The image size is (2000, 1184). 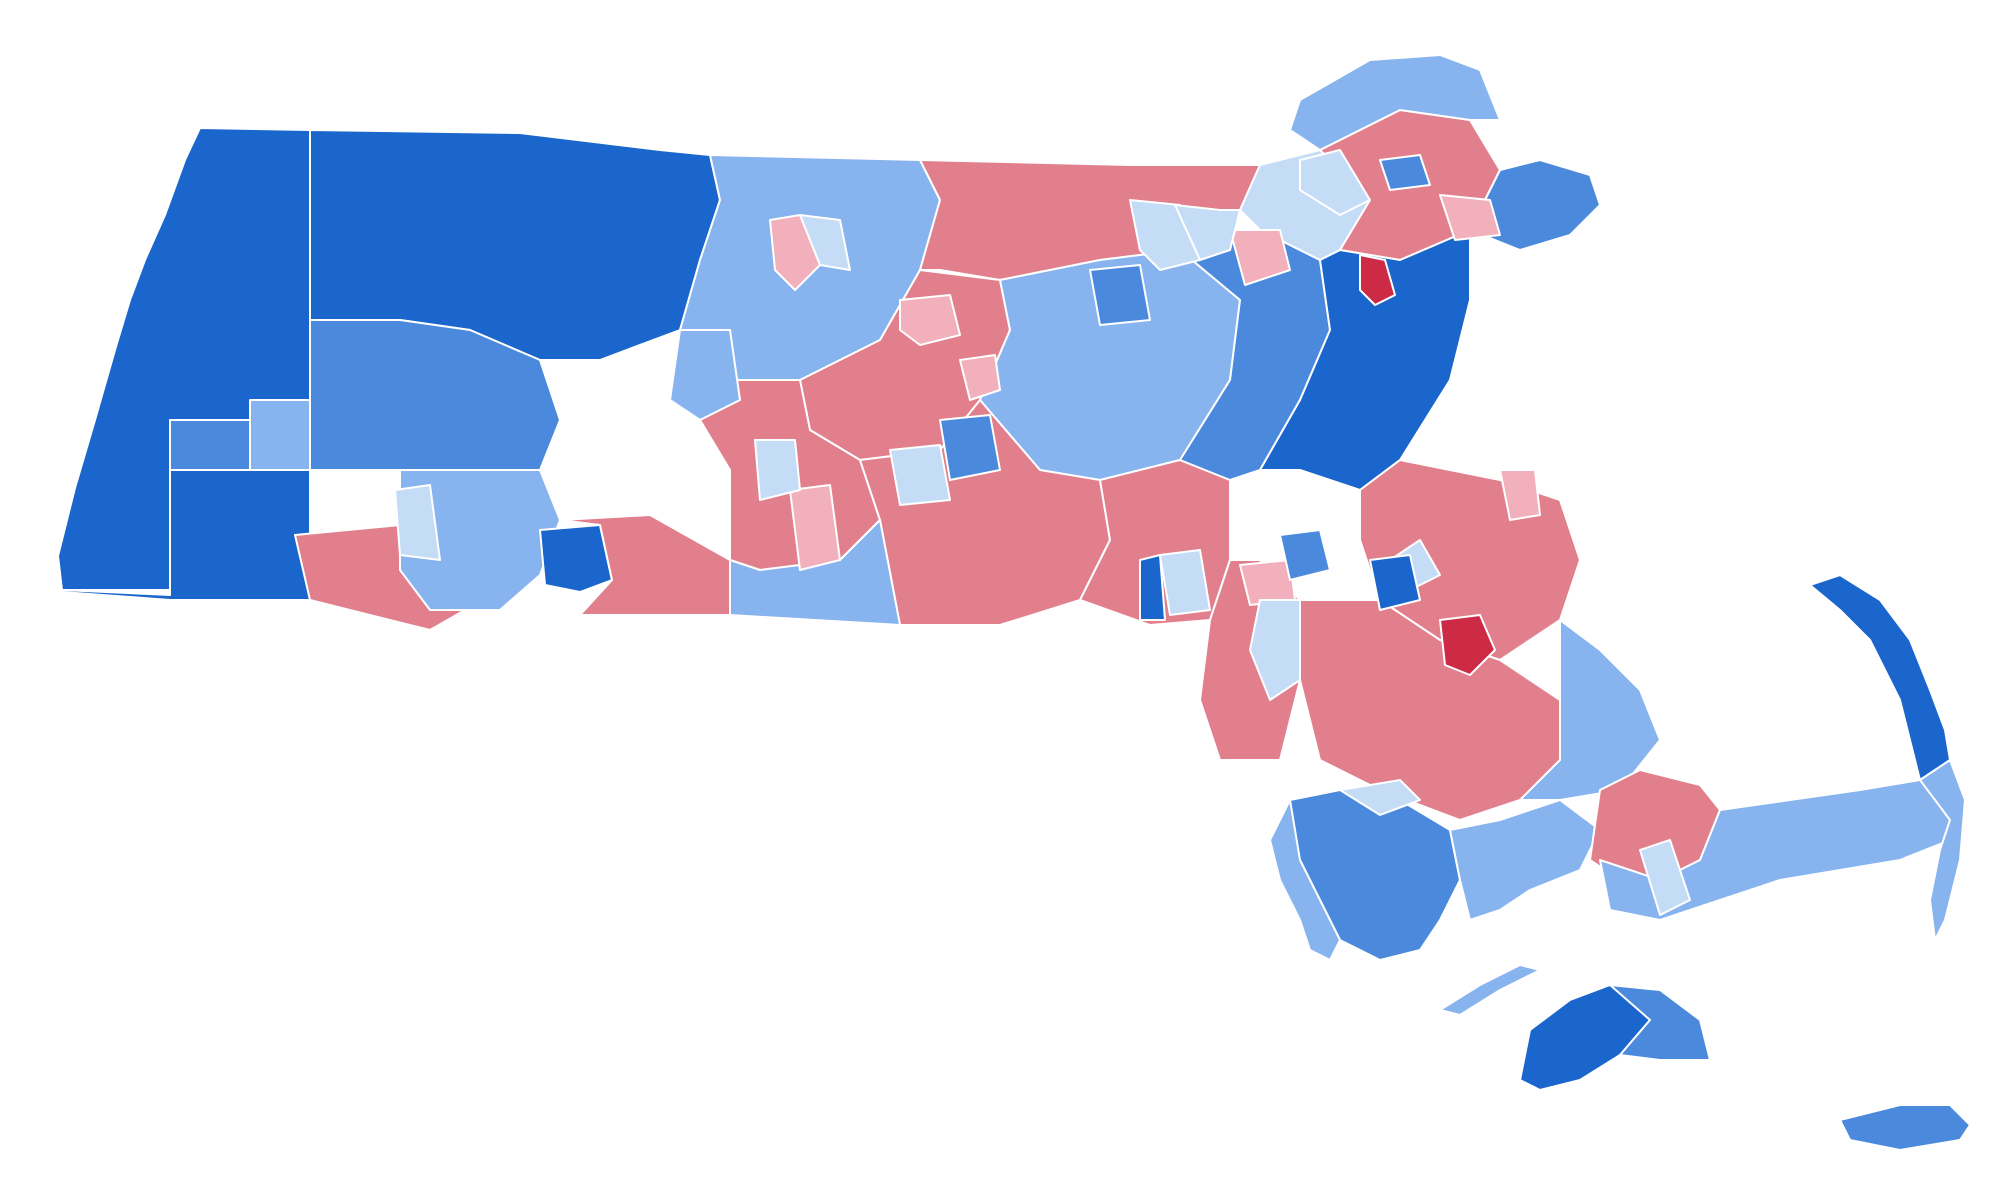 What do you see at coordinates (1490, 990) in the screenshot?
I see `region-elizabeth-islands` at bounding box center [1490, 990].